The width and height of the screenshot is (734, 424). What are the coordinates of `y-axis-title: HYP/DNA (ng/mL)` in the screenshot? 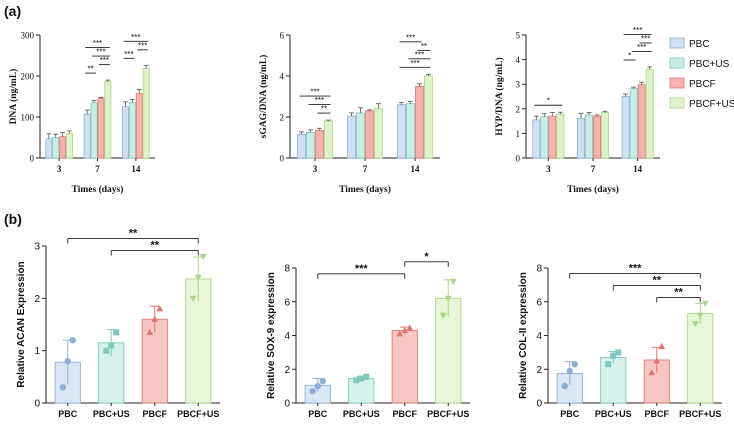 It's located at (499, 96).